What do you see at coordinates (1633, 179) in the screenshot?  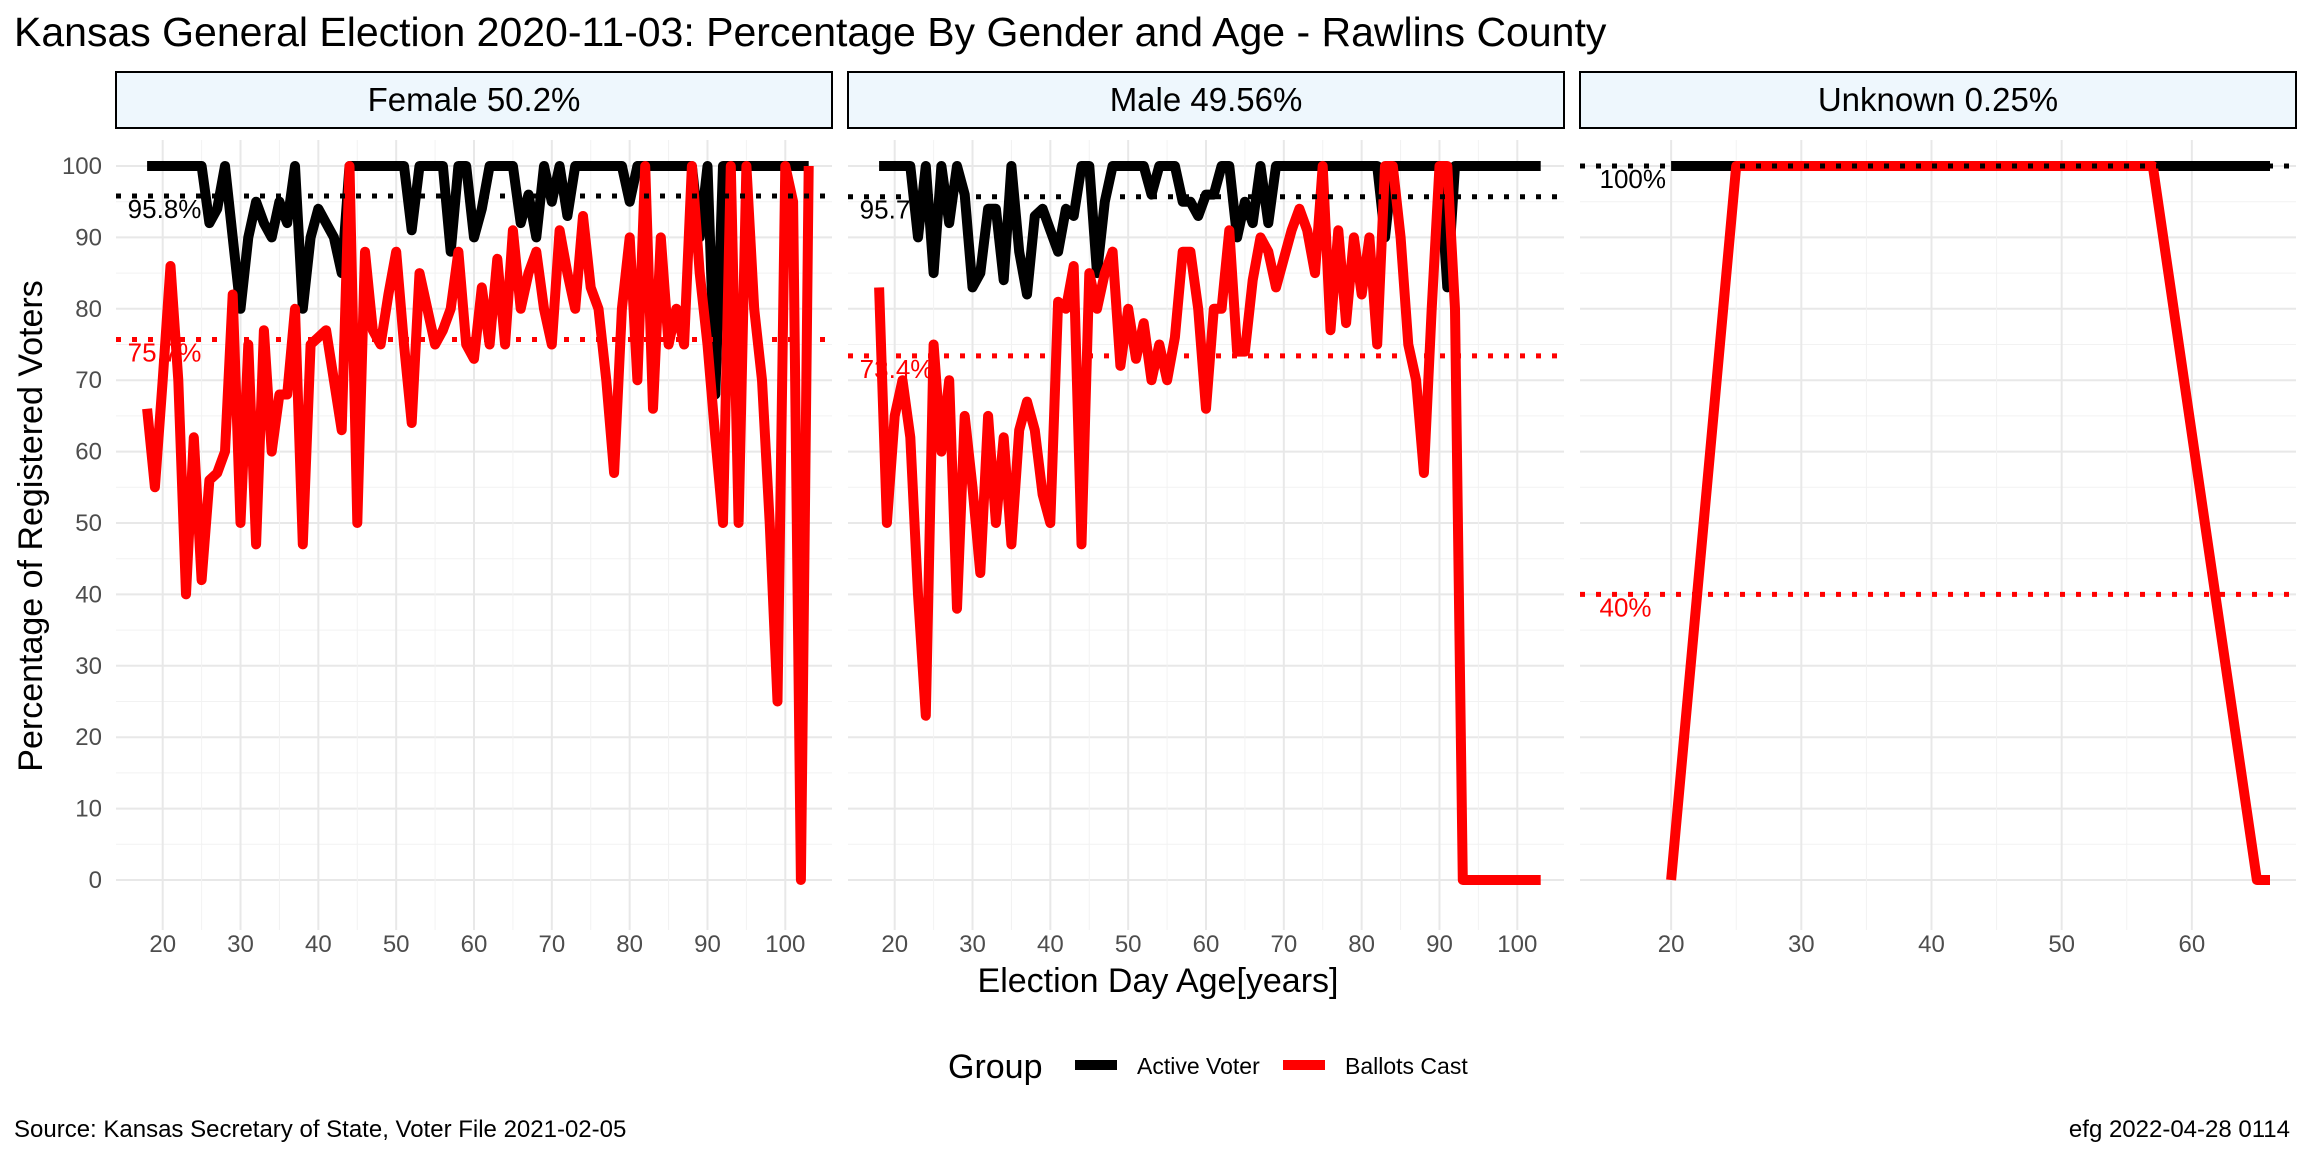 I see `reference-label-active: 100%` at bounding box center [1633, 179].